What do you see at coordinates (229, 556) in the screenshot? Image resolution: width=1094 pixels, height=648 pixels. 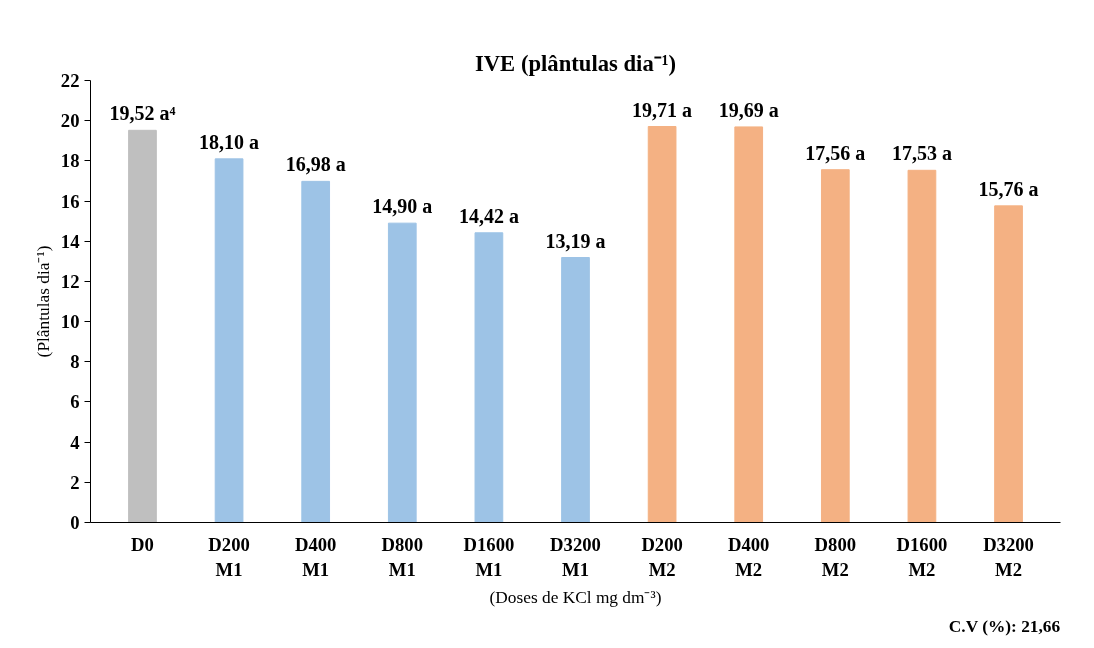 I see `x-tick-label: D200 M1` at bounding box center [229, 556].